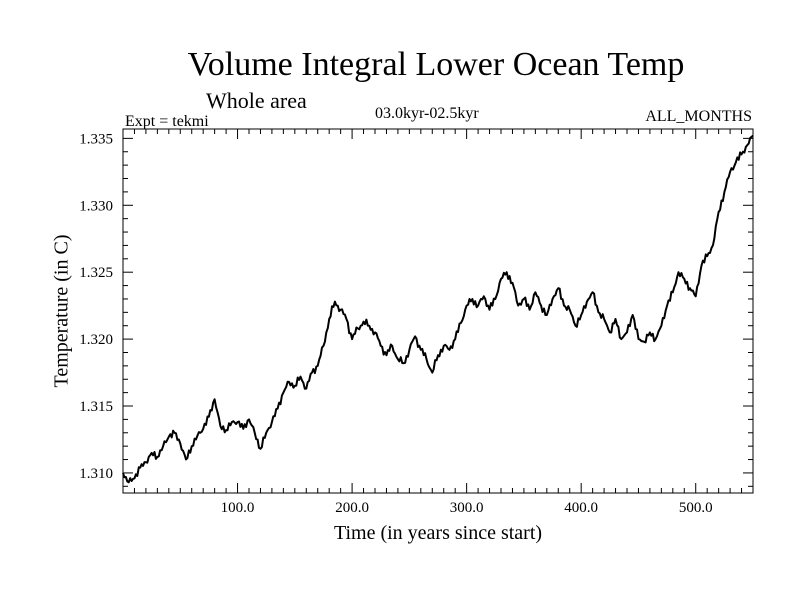  Describe the element at coordinates (96, 474) in the screenshot. I see `y-tick-label: 1.310` at that location.